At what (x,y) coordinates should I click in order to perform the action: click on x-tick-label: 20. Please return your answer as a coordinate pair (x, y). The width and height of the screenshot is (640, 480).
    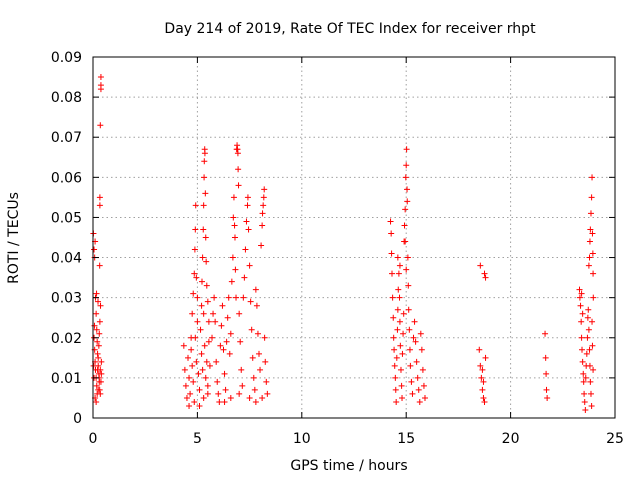
    Looking at the image, I should click on (511, 439).